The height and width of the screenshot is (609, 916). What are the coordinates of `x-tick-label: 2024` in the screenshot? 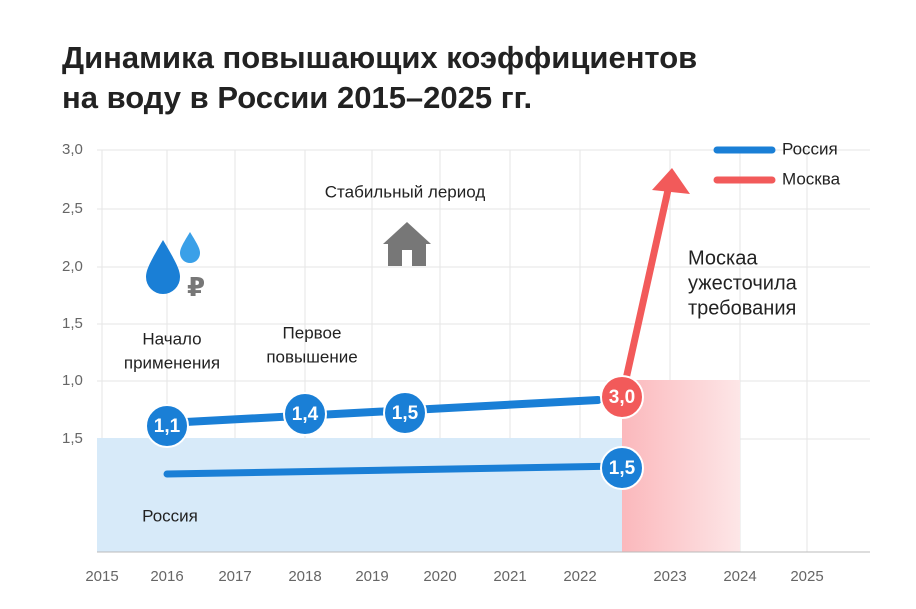 It's located at (739, 576).